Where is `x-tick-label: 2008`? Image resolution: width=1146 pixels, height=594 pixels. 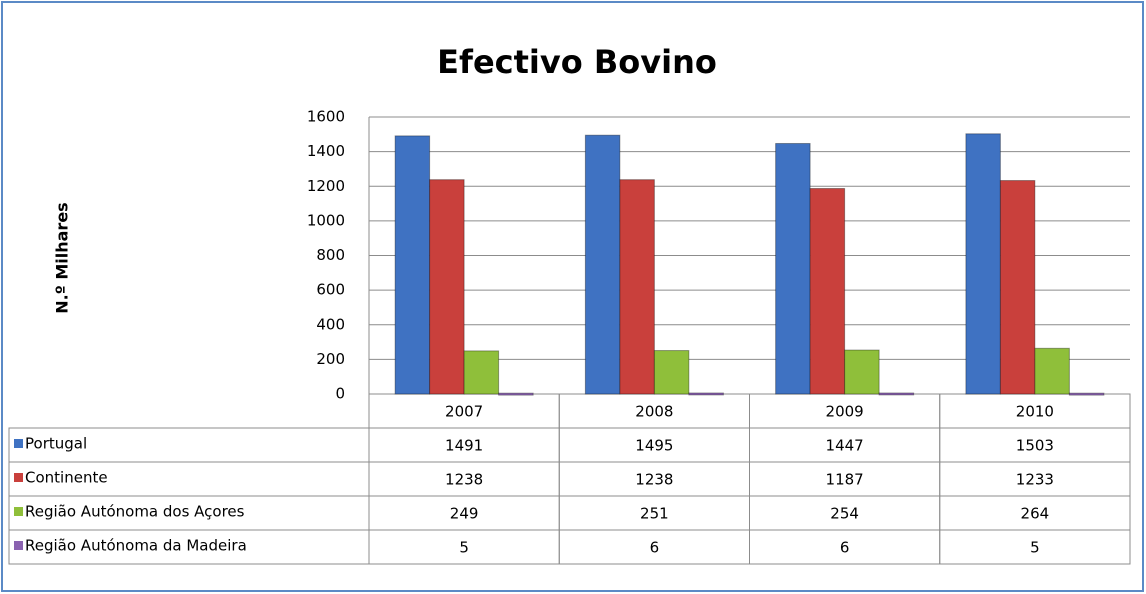
x-tick-label: 2008 is located at coordinates (654, 412).